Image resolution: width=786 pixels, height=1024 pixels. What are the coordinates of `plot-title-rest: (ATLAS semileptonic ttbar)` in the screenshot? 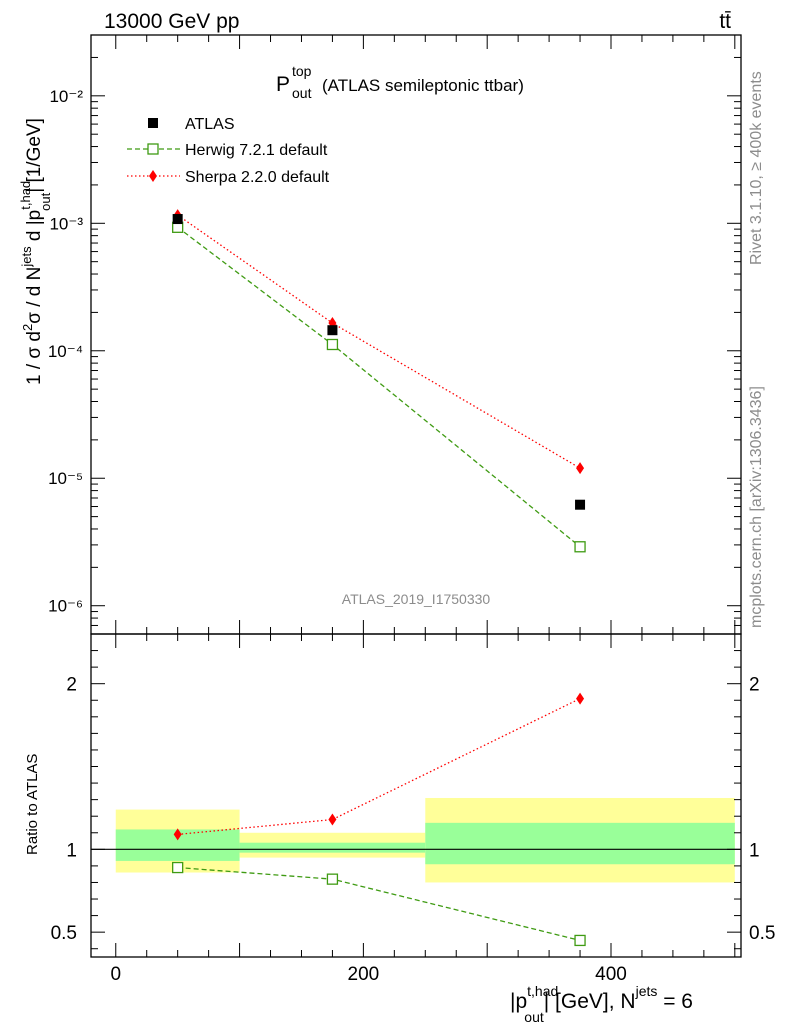 It's located at (423, 85).